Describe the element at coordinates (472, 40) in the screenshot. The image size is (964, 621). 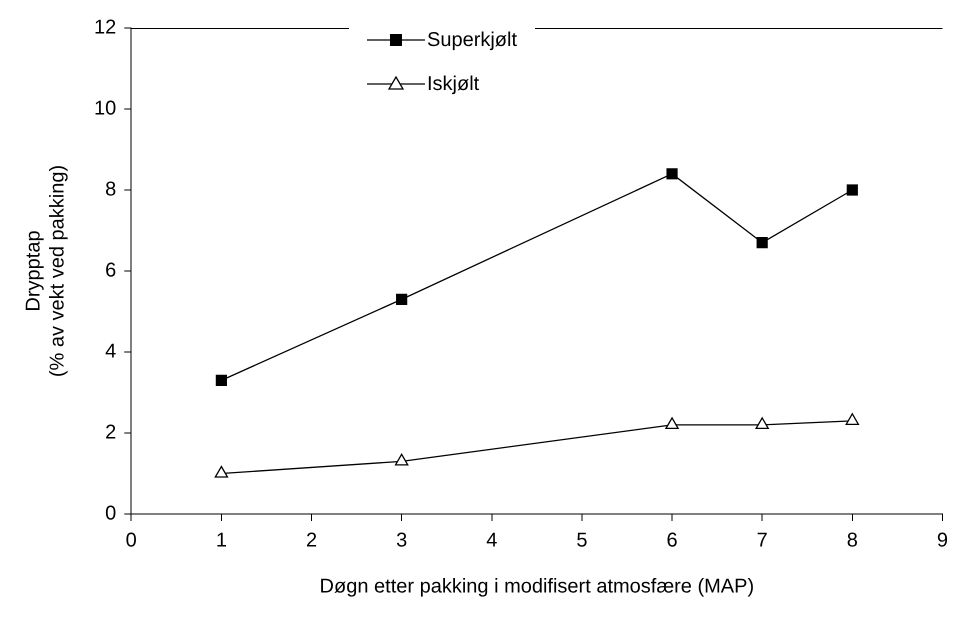
I see `legend-label: Superkjølt` at that location.